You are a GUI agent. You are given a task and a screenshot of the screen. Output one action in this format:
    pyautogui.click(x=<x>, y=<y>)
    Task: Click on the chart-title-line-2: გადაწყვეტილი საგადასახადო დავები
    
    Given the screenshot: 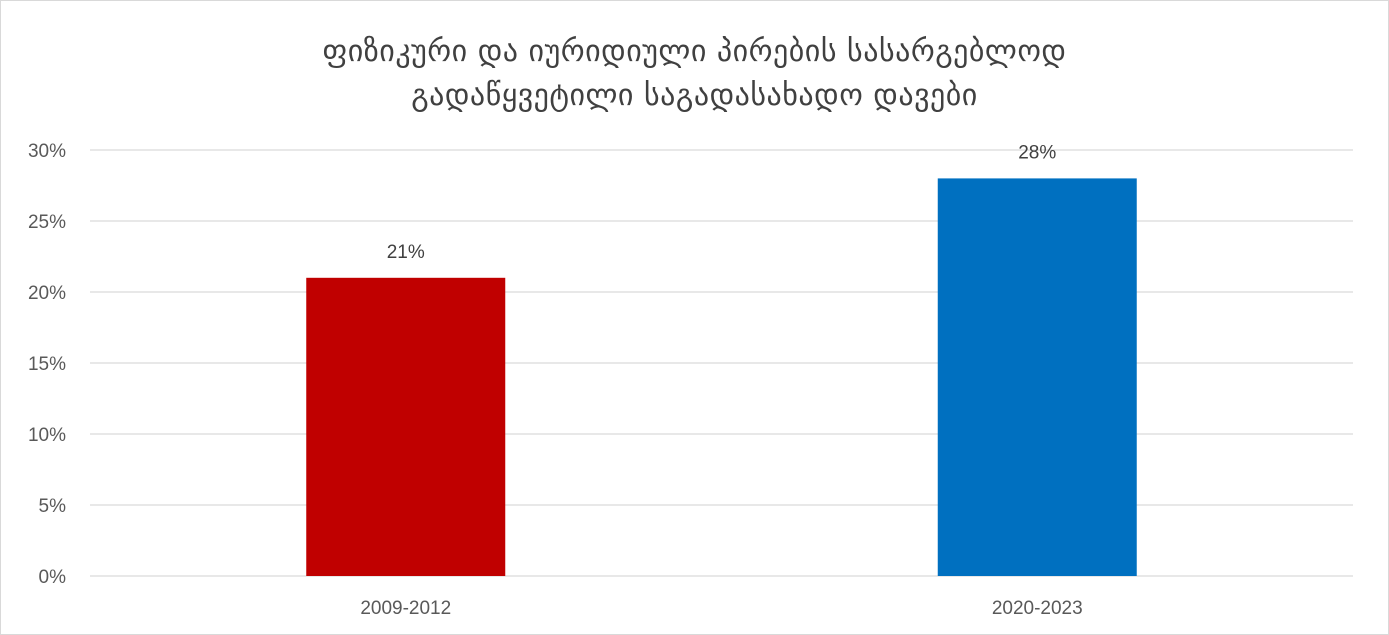 What is the action you would take?
    pyautogui.click(x=694, y=95)
    